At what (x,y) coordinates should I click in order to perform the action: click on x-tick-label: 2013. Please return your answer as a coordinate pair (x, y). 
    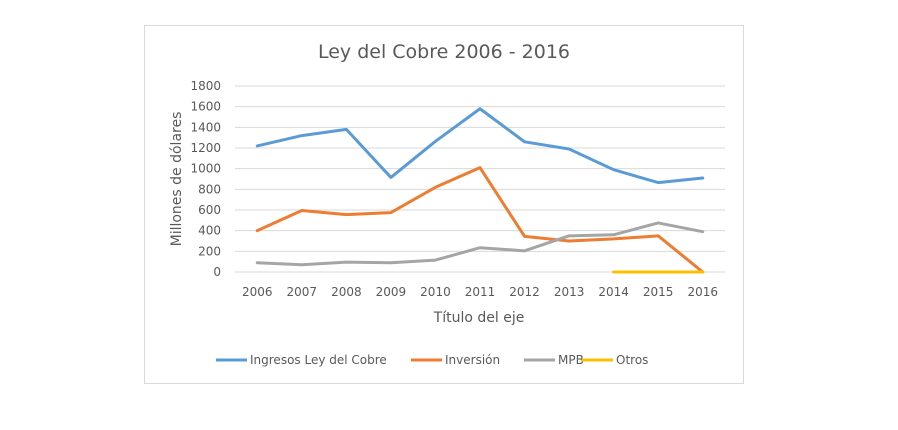
    Looking at the image, I should click on (569, 292).